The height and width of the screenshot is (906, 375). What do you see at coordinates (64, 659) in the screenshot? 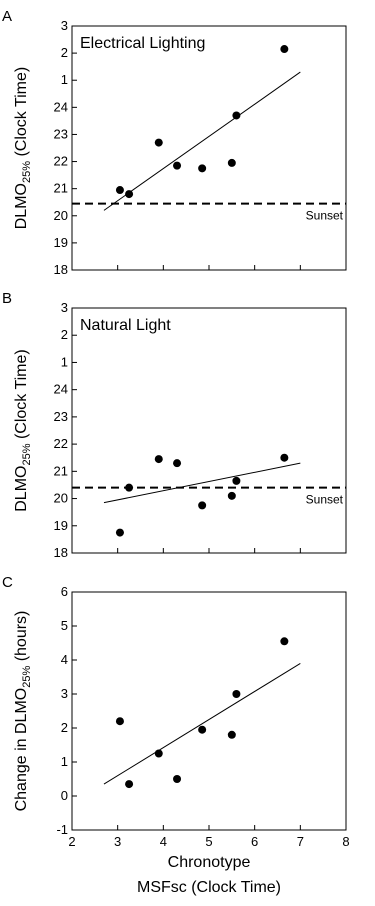
I see `y-tick-label: 4` at bounding box center [64, 659].